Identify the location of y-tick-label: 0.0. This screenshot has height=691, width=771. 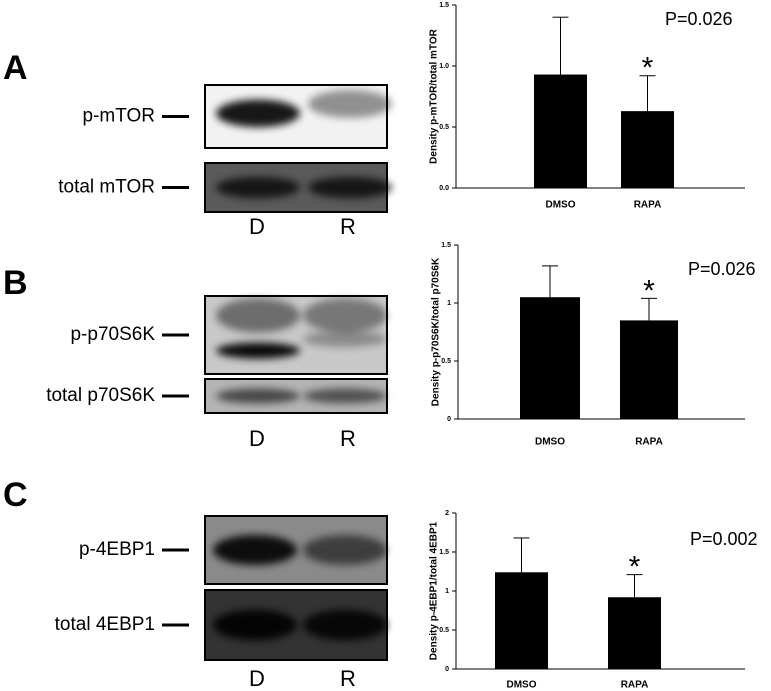
(444, 188).